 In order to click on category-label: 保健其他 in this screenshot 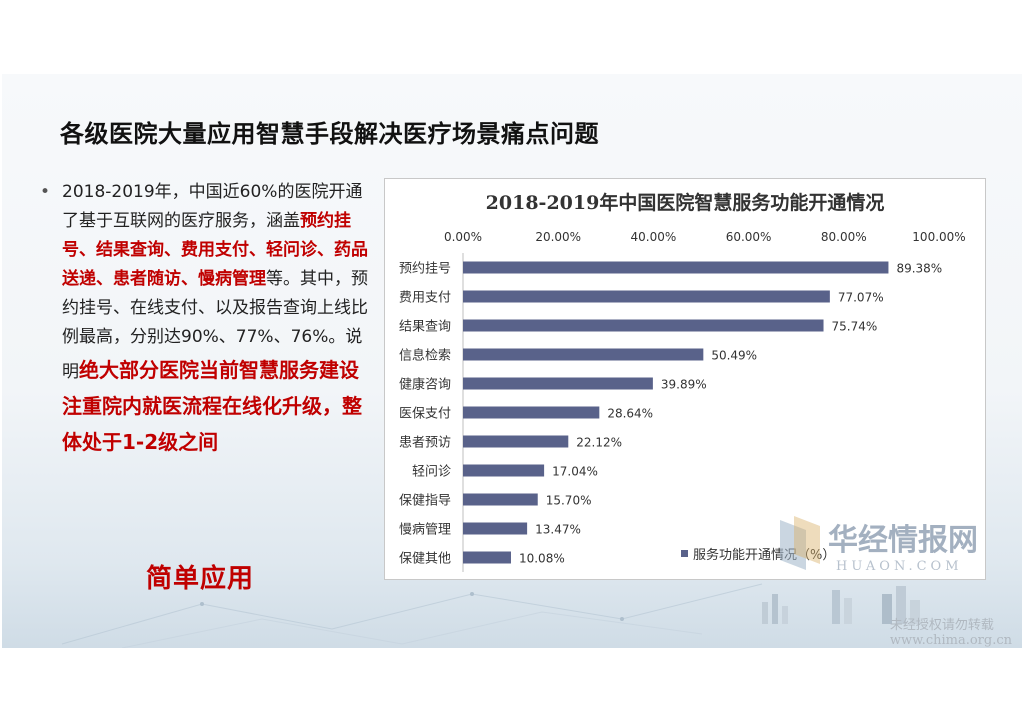, I will do `click(425, 559)`.